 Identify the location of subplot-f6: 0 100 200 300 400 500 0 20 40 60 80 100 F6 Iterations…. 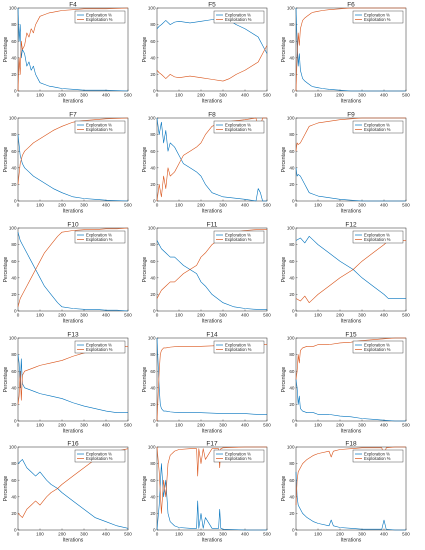
(345, 53).